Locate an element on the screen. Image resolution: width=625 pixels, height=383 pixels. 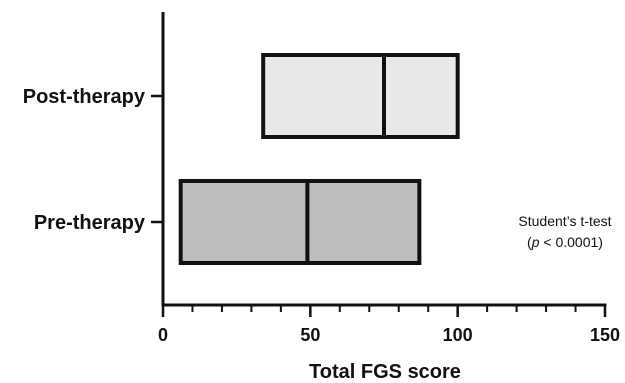
category-label: Post-therapy is located at coordinates (84, 97).